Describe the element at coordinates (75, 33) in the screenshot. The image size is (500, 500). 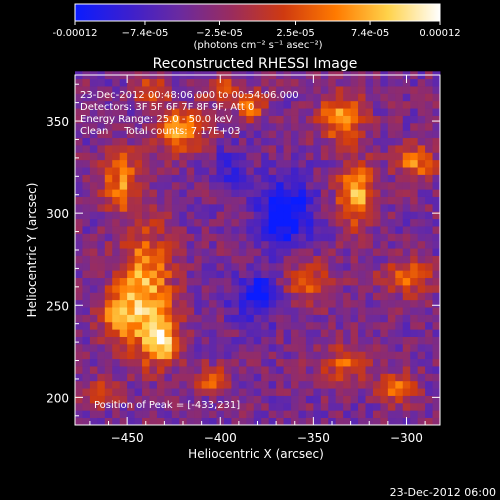
I see `colorbar-tick-label: -0.00012` at that location.